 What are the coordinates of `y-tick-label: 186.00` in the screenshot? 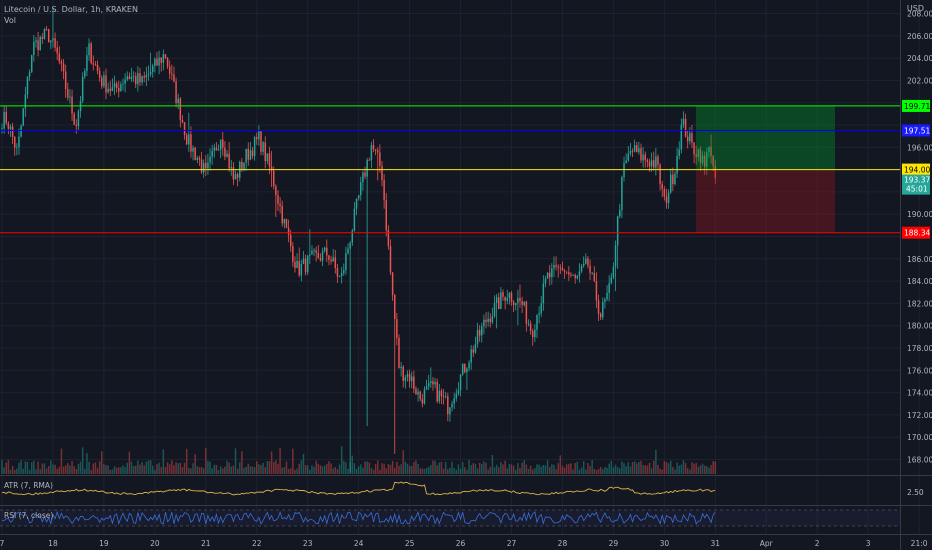 It's located at (919, 259).